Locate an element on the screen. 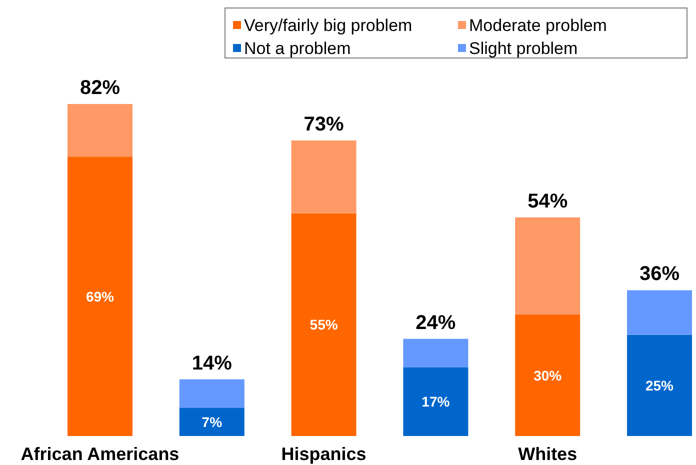 The width and height of the screenshot is (696, 465). data-label: 30% is located at coordinates (548, 375).